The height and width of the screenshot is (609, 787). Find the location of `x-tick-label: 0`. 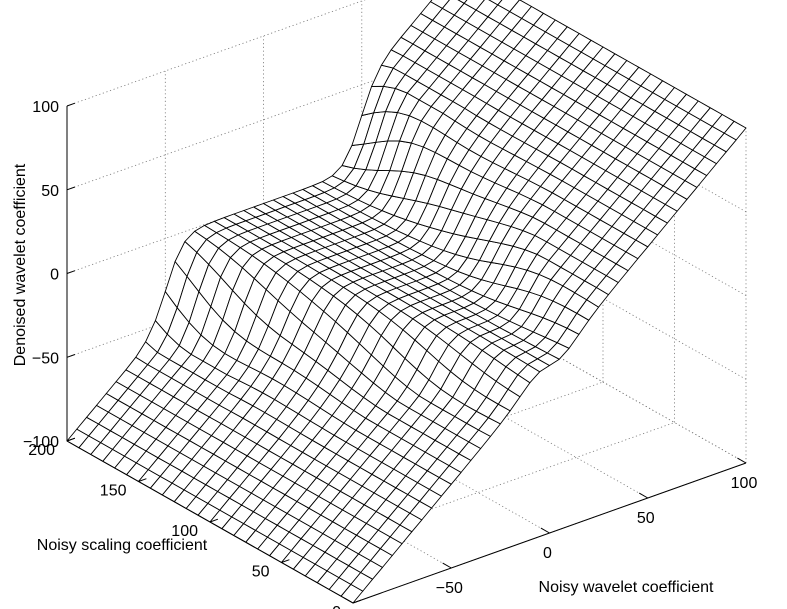

x-tick-label: 0 is located at coordinates (547, 553).